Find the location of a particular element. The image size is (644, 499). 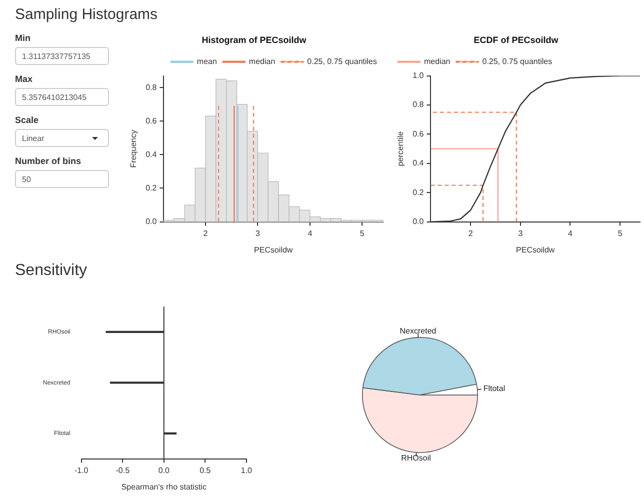

legend-label: mean is located at coordinates (206, 61).